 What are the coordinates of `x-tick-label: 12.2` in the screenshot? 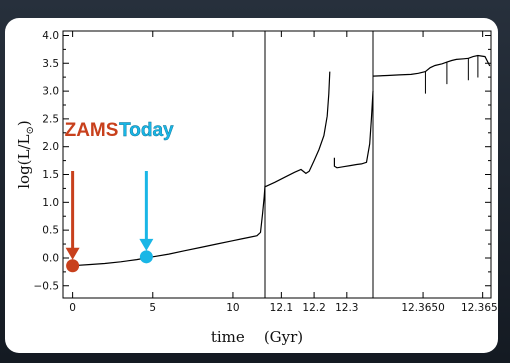 It's located at (313, 308).